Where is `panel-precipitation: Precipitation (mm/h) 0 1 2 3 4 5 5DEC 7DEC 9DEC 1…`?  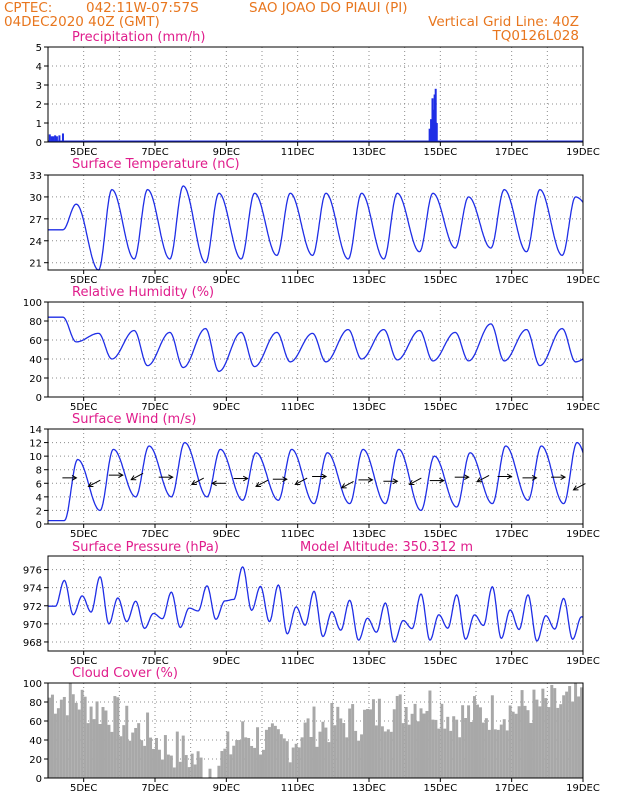
panel-precipitation: Precipitation (mm/h) 0 1 2 3 4 5 5DEC 7DEC 9DEC 1… is located at coordinates (318, 94).